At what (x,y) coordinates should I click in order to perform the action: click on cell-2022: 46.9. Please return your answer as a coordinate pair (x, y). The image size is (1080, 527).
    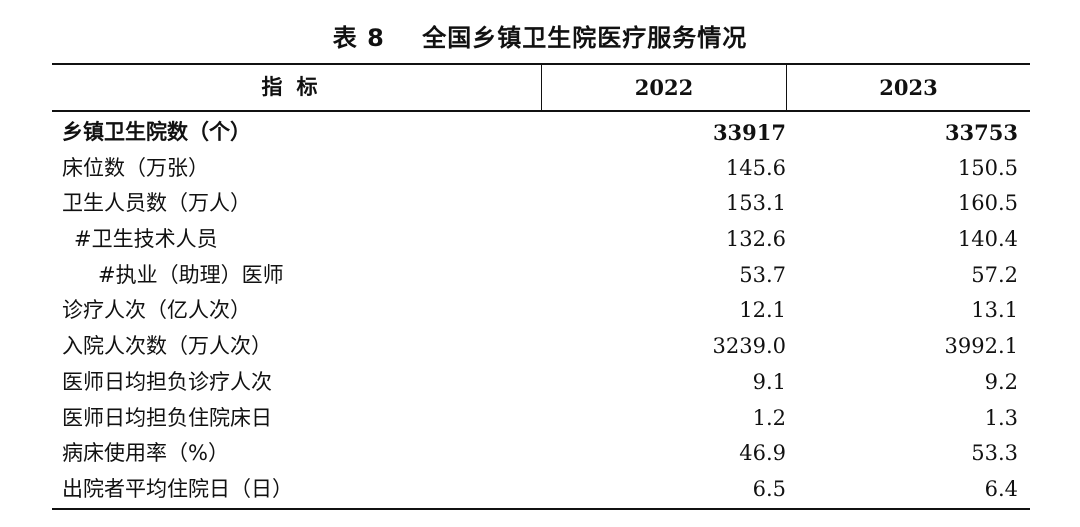
    Looking at the image, I should click on (762, 453).